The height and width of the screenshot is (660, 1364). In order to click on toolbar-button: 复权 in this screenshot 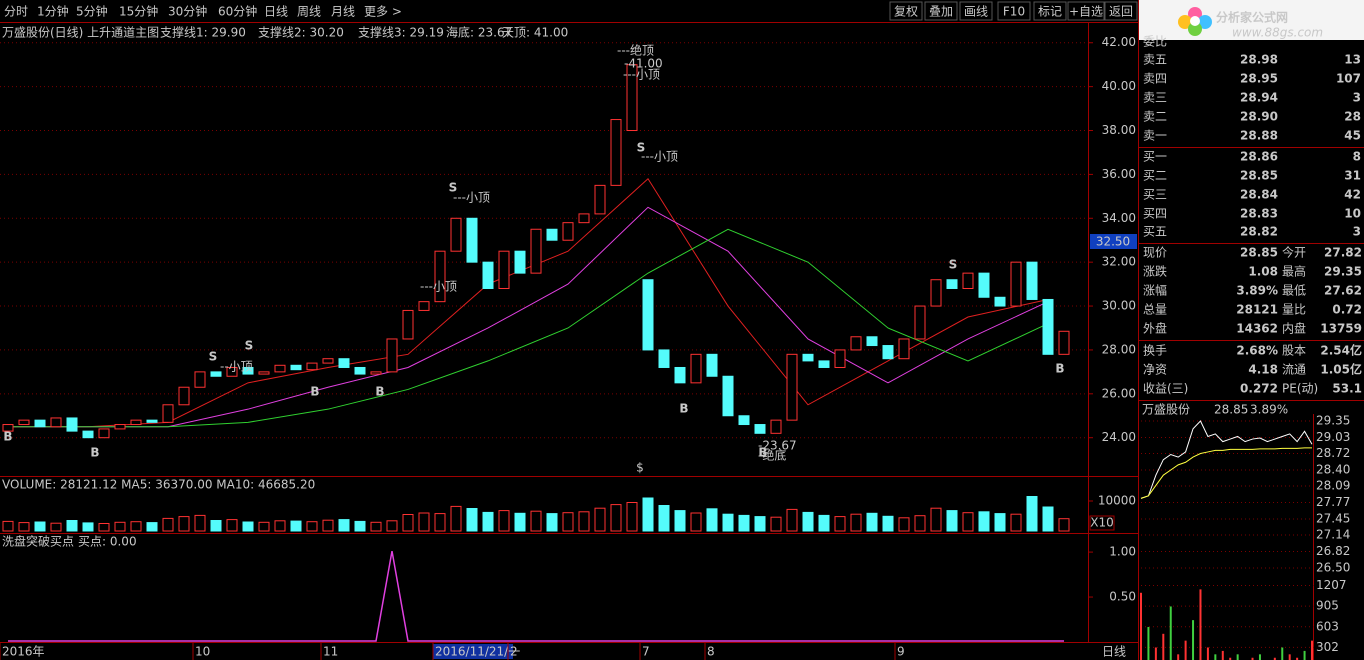, I will do `click(906, 12)`.